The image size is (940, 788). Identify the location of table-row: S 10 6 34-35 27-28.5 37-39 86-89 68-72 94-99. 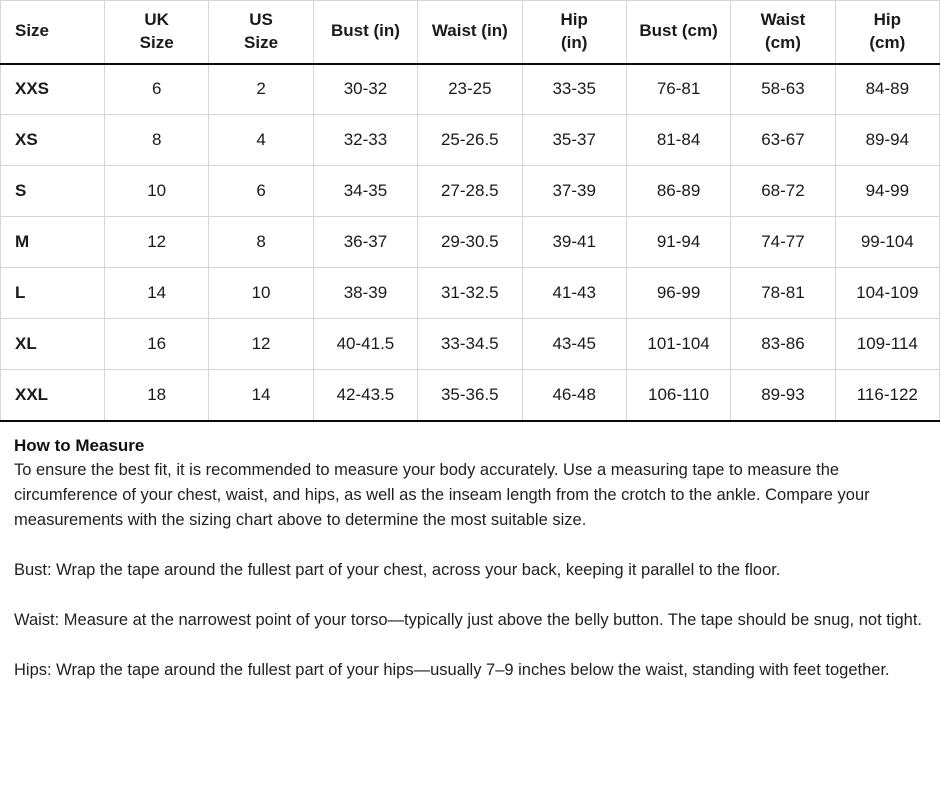
(470, 191).